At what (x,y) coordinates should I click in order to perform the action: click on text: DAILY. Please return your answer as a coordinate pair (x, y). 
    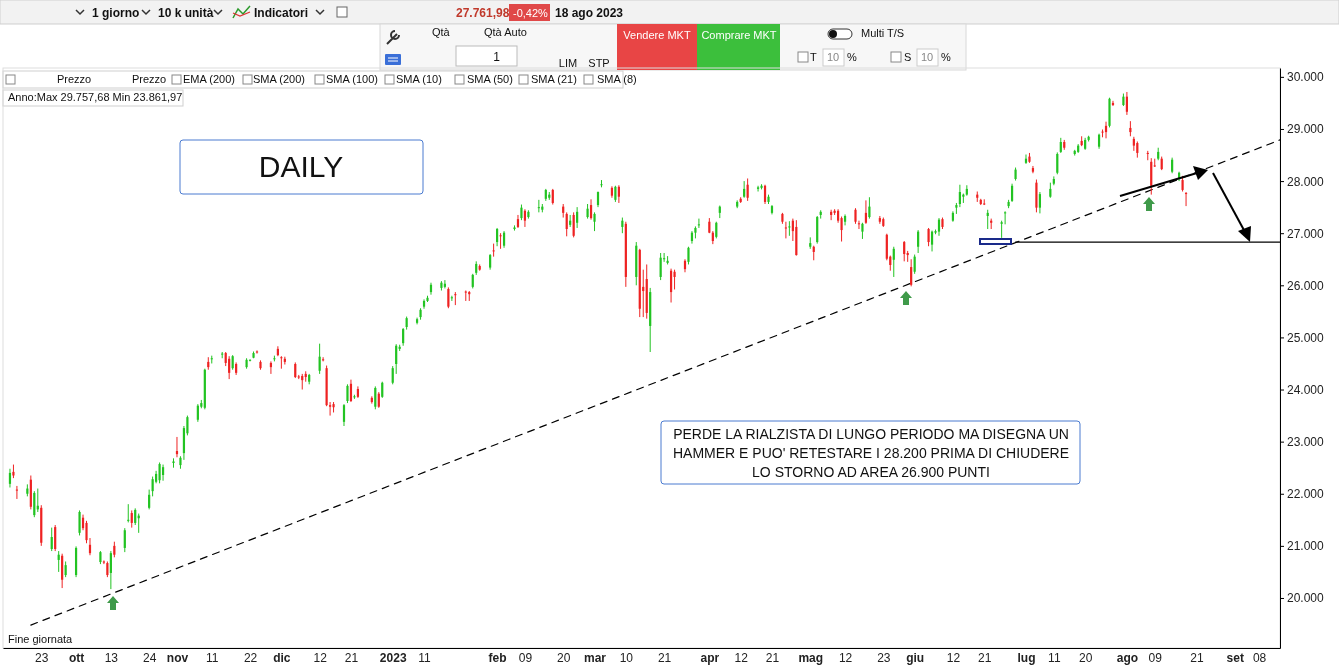
    Looking at the image, I should click on (301, 166).